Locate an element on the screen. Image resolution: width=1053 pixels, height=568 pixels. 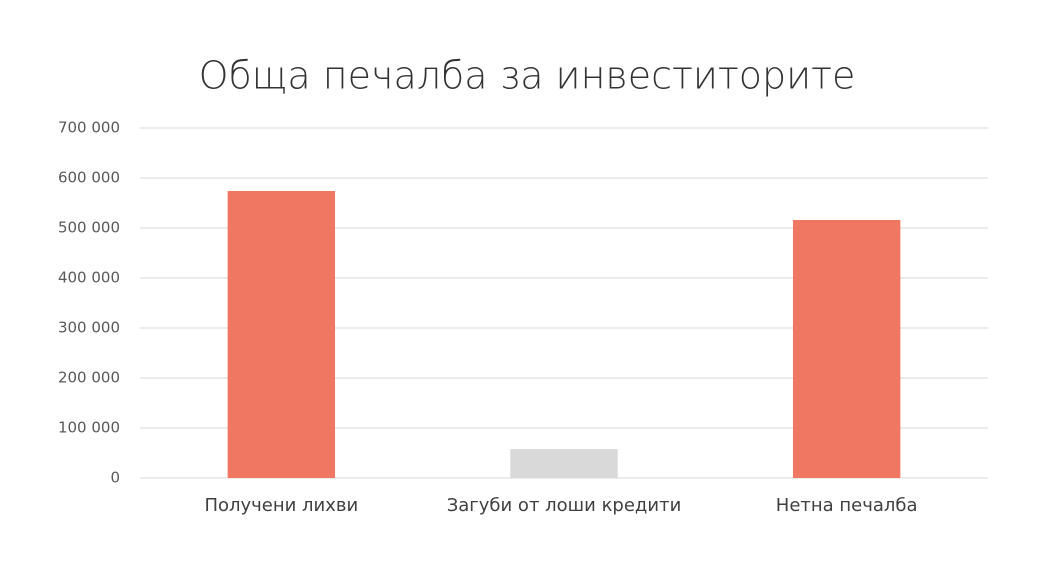
y-tick-label: 500 000 is located at coordinates (89, 228).